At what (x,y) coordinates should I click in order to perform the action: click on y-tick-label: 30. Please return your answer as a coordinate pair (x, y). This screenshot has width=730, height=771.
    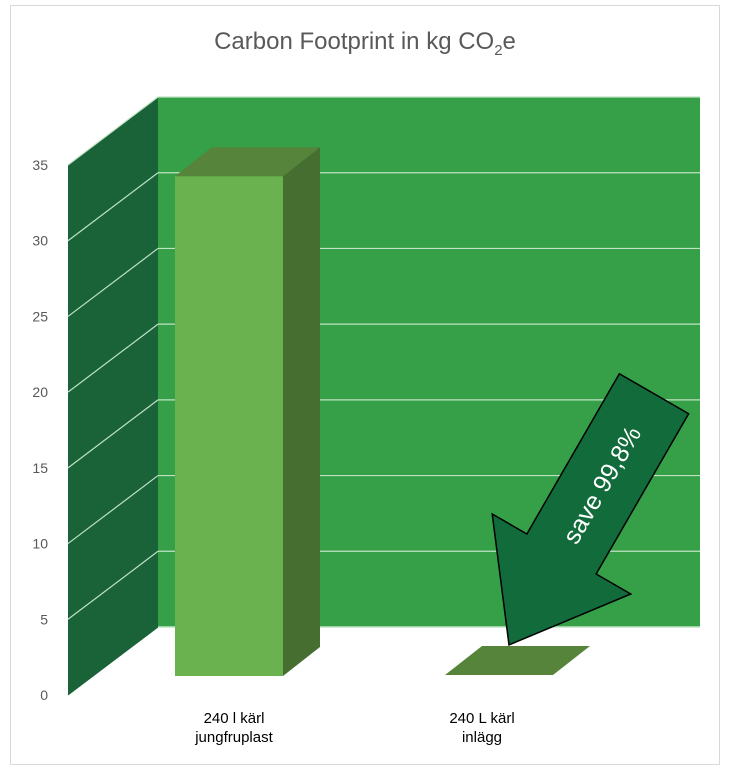
    Looking at the image, I should click on (40, 241).